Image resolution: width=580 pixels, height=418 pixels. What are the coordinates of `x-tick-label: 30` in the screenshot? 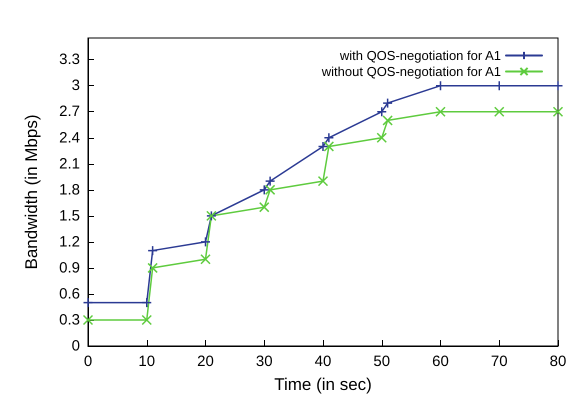 It's located at (264, 361).